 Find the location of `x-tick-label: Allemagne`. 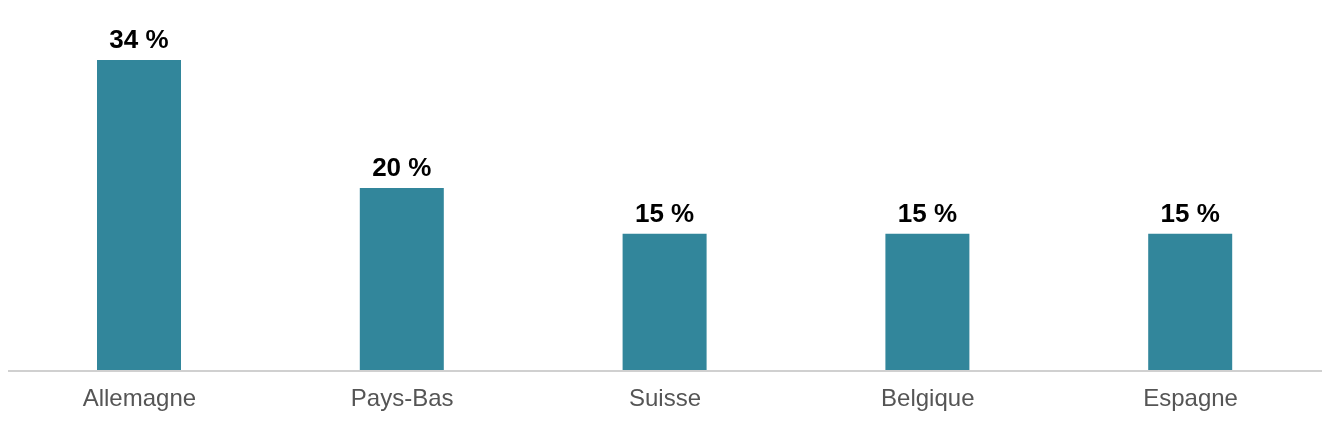

x-tick-label: Allemagne is located at coordinates (139, 398).